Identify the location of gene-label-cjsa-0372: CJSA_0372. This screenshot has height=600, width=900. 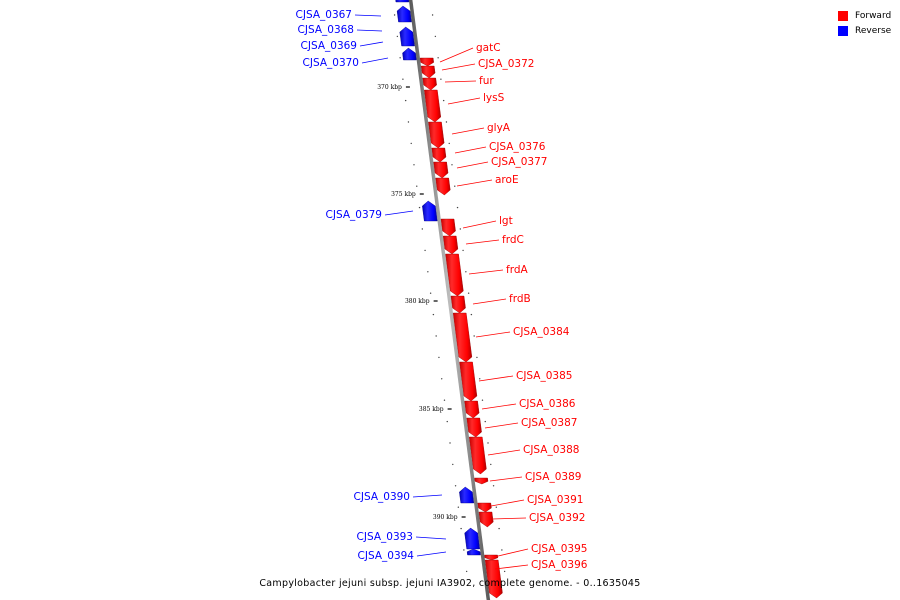
(506, 64).